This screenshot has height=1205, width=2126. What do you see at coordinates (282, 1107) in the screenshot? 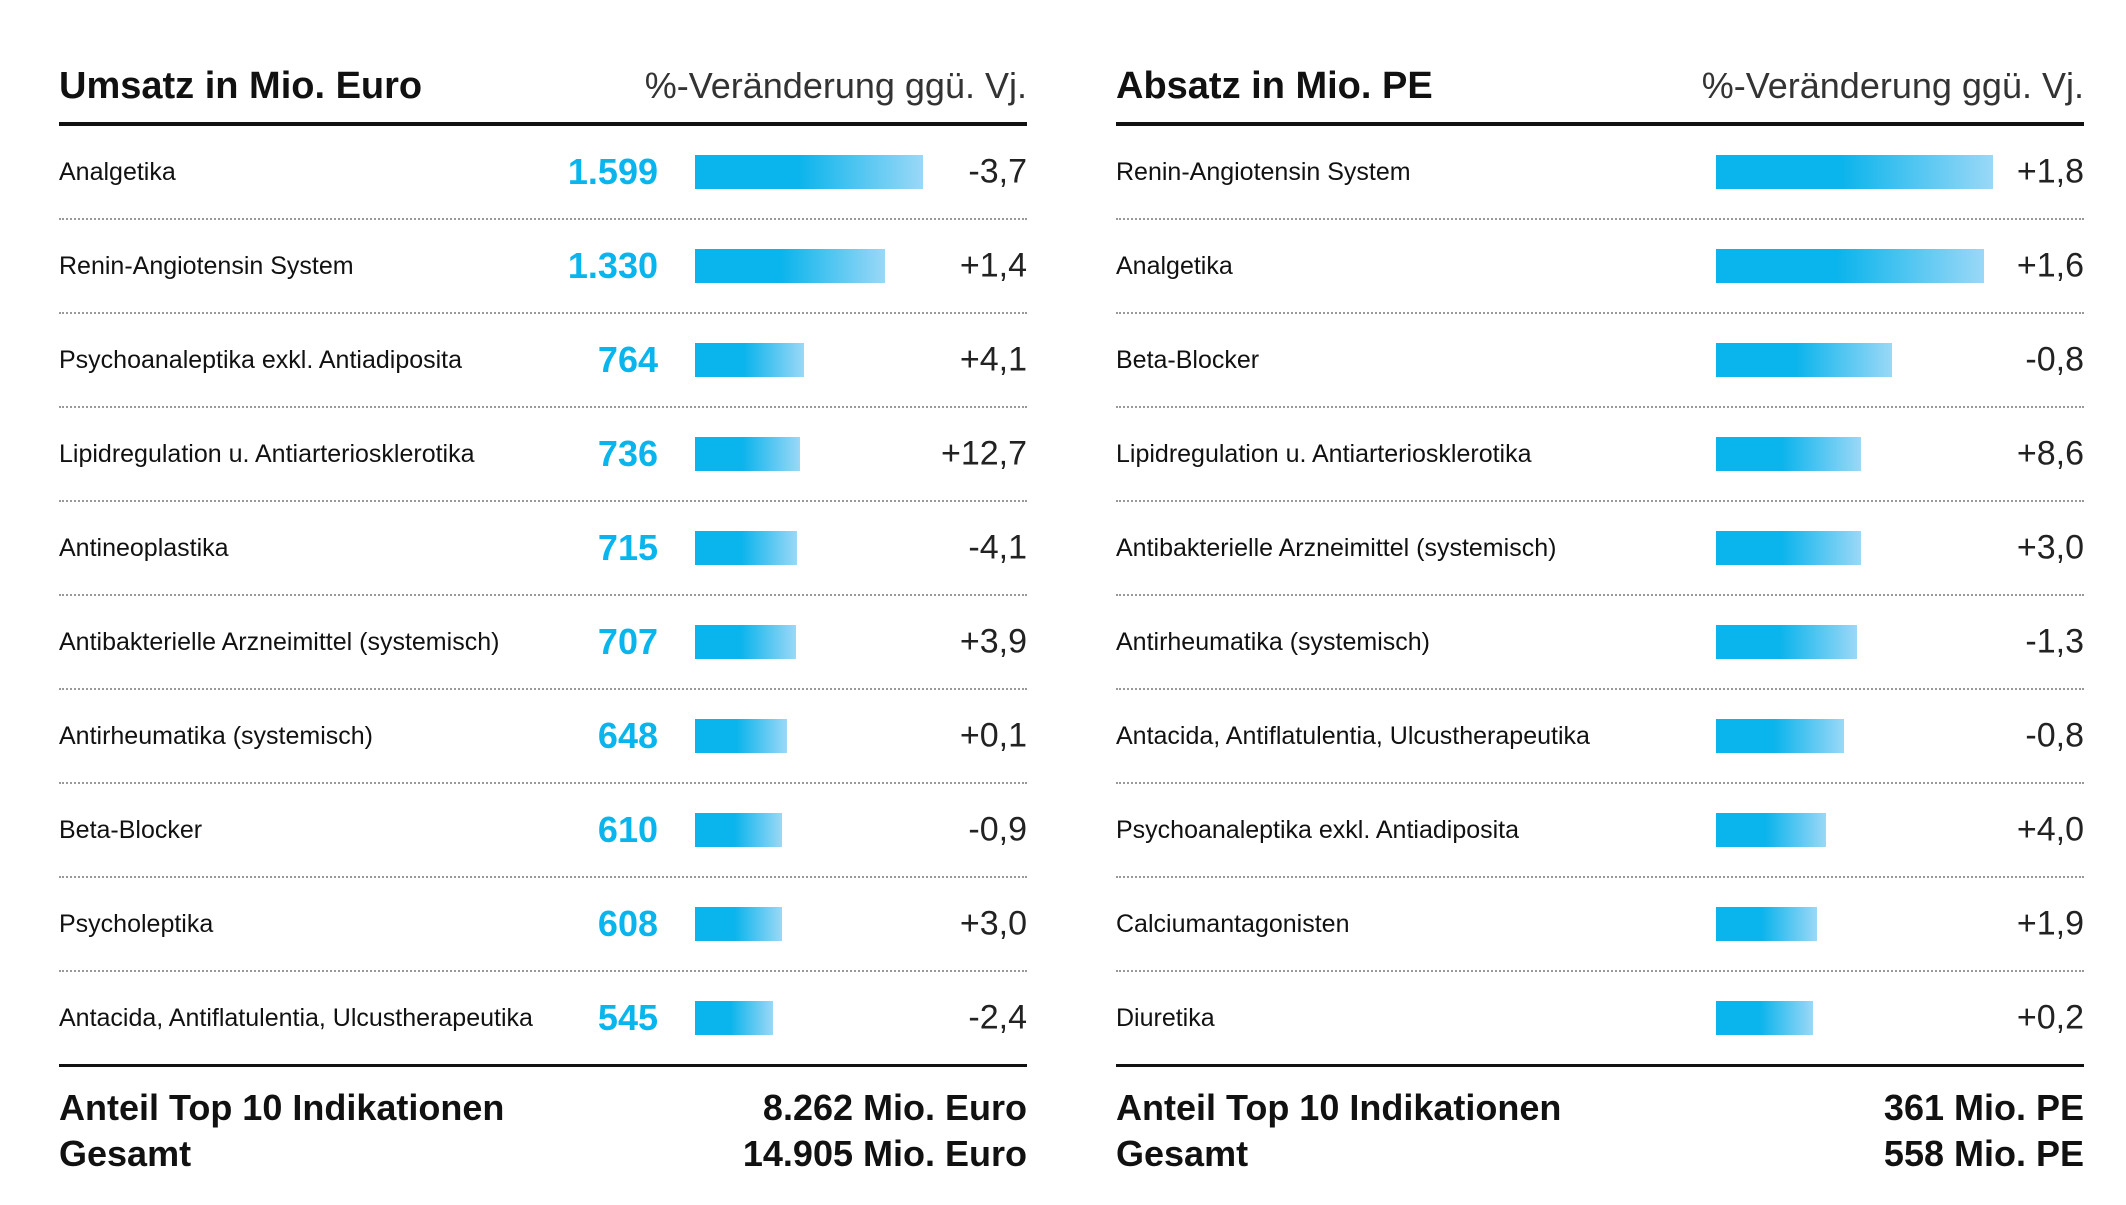
I see `revenue-top10-label: Anteil Top 10 Indikationen` at bounding box center [282, 1107].